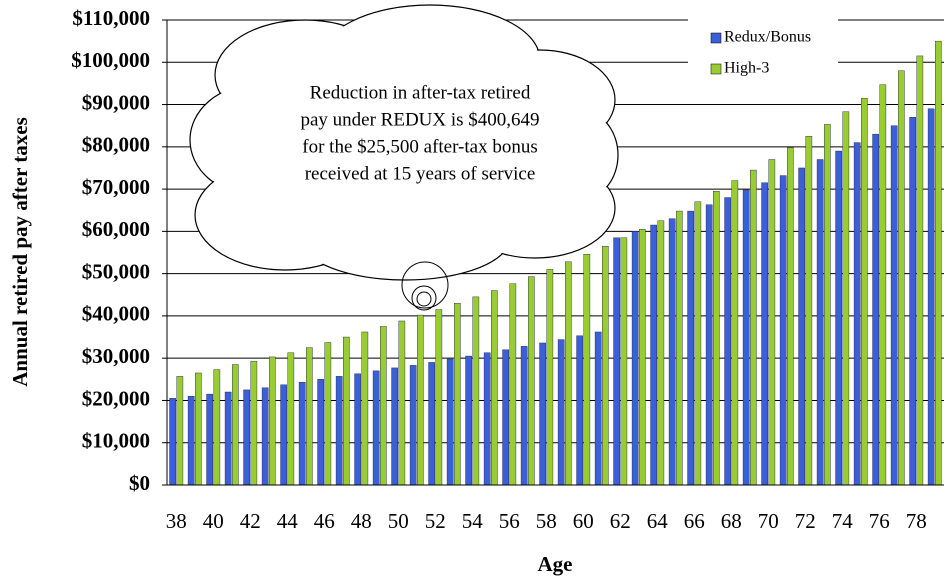  What do you see at coordinates (213, 521) in the screenshot?
I see `x-tick-label: 40` at bounding box center [213, 521].